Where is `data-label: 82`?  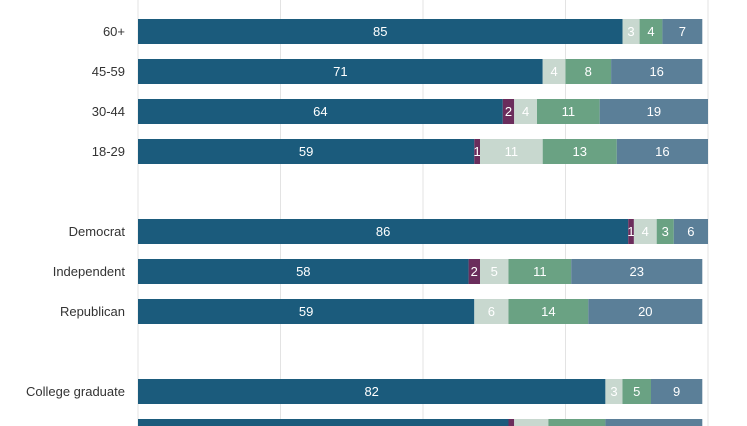 data-label: 82 is located at coordinates (371, 391).